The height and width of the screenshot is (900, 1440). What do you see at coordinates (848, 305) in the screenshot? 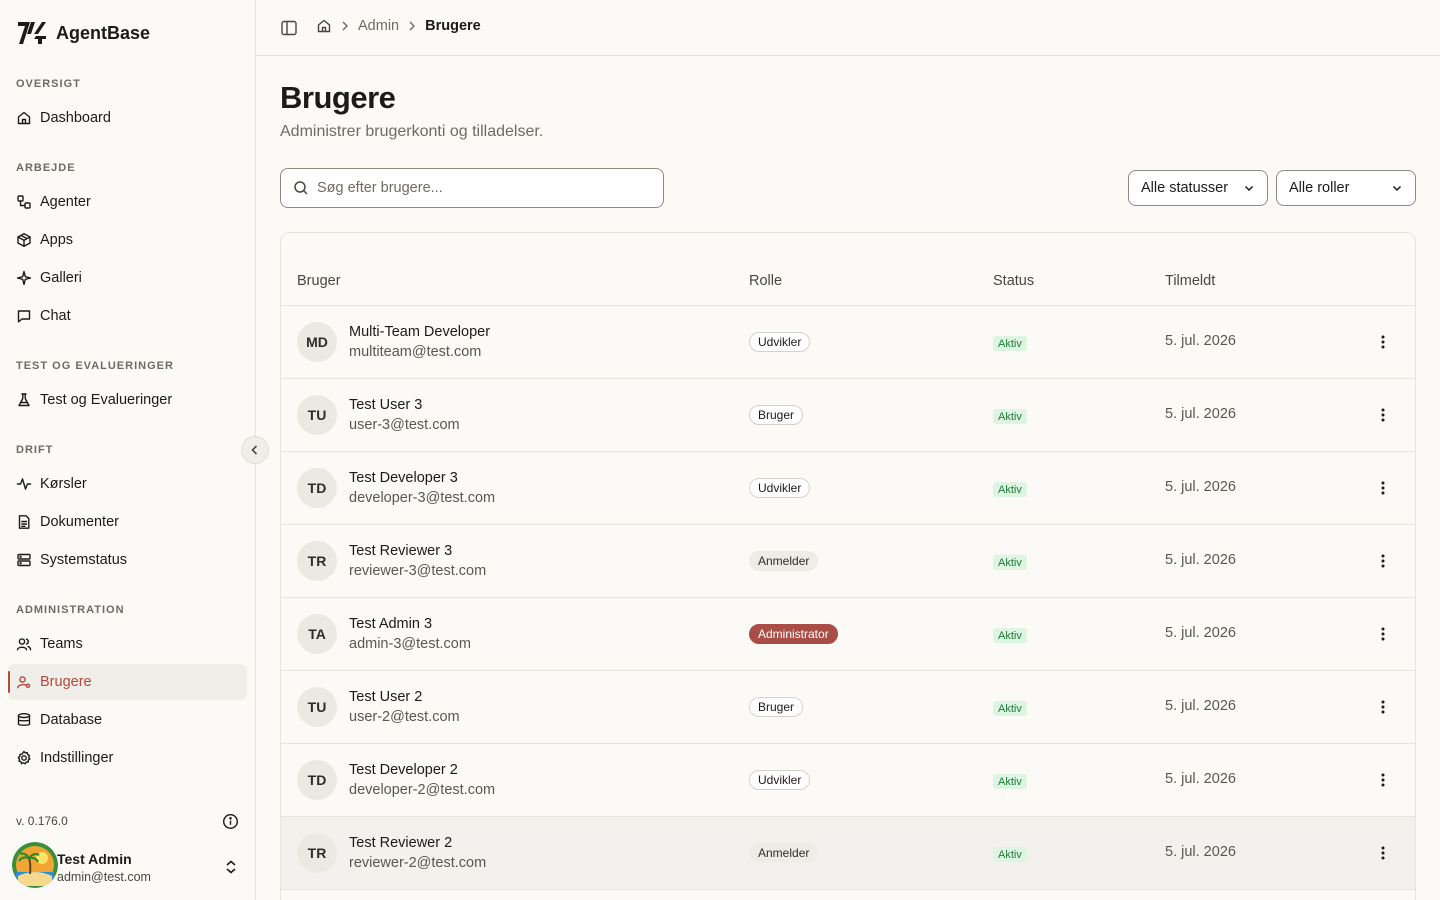
I see `header-divider` at bounding box center [848, 305].